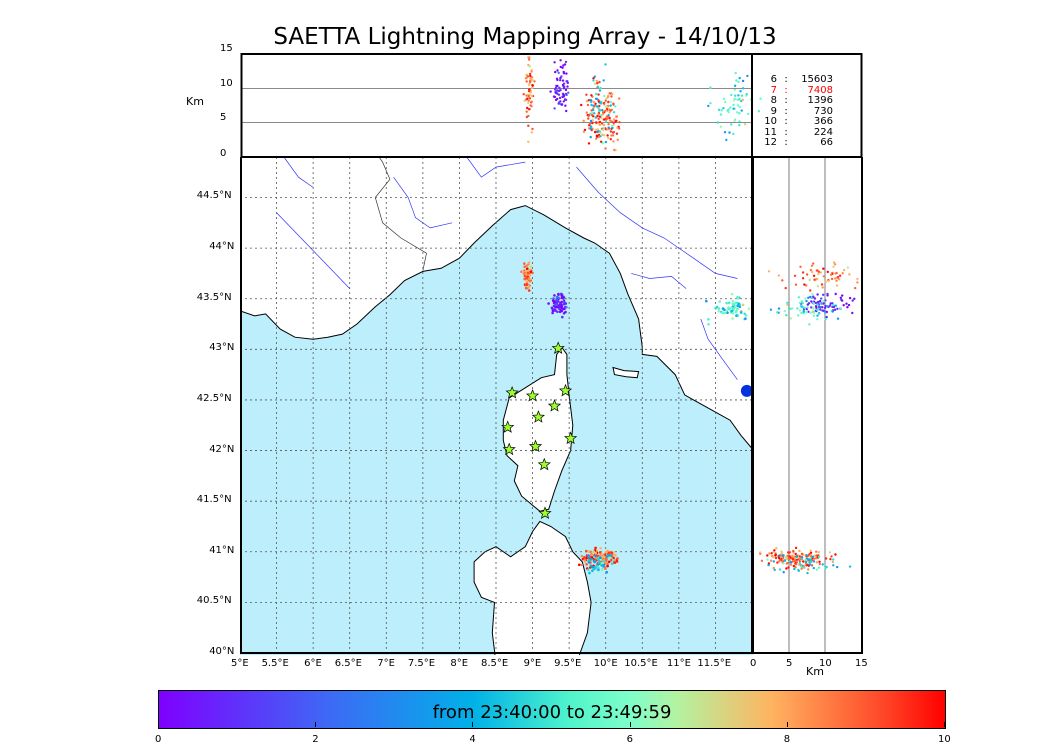 The height and width of the screenshot is (750, 1050). What do you see at coordinates (214, 601) in the screenshot?
I see `lat-tick-label: 40.5°N` at bounding box center [214, 601].